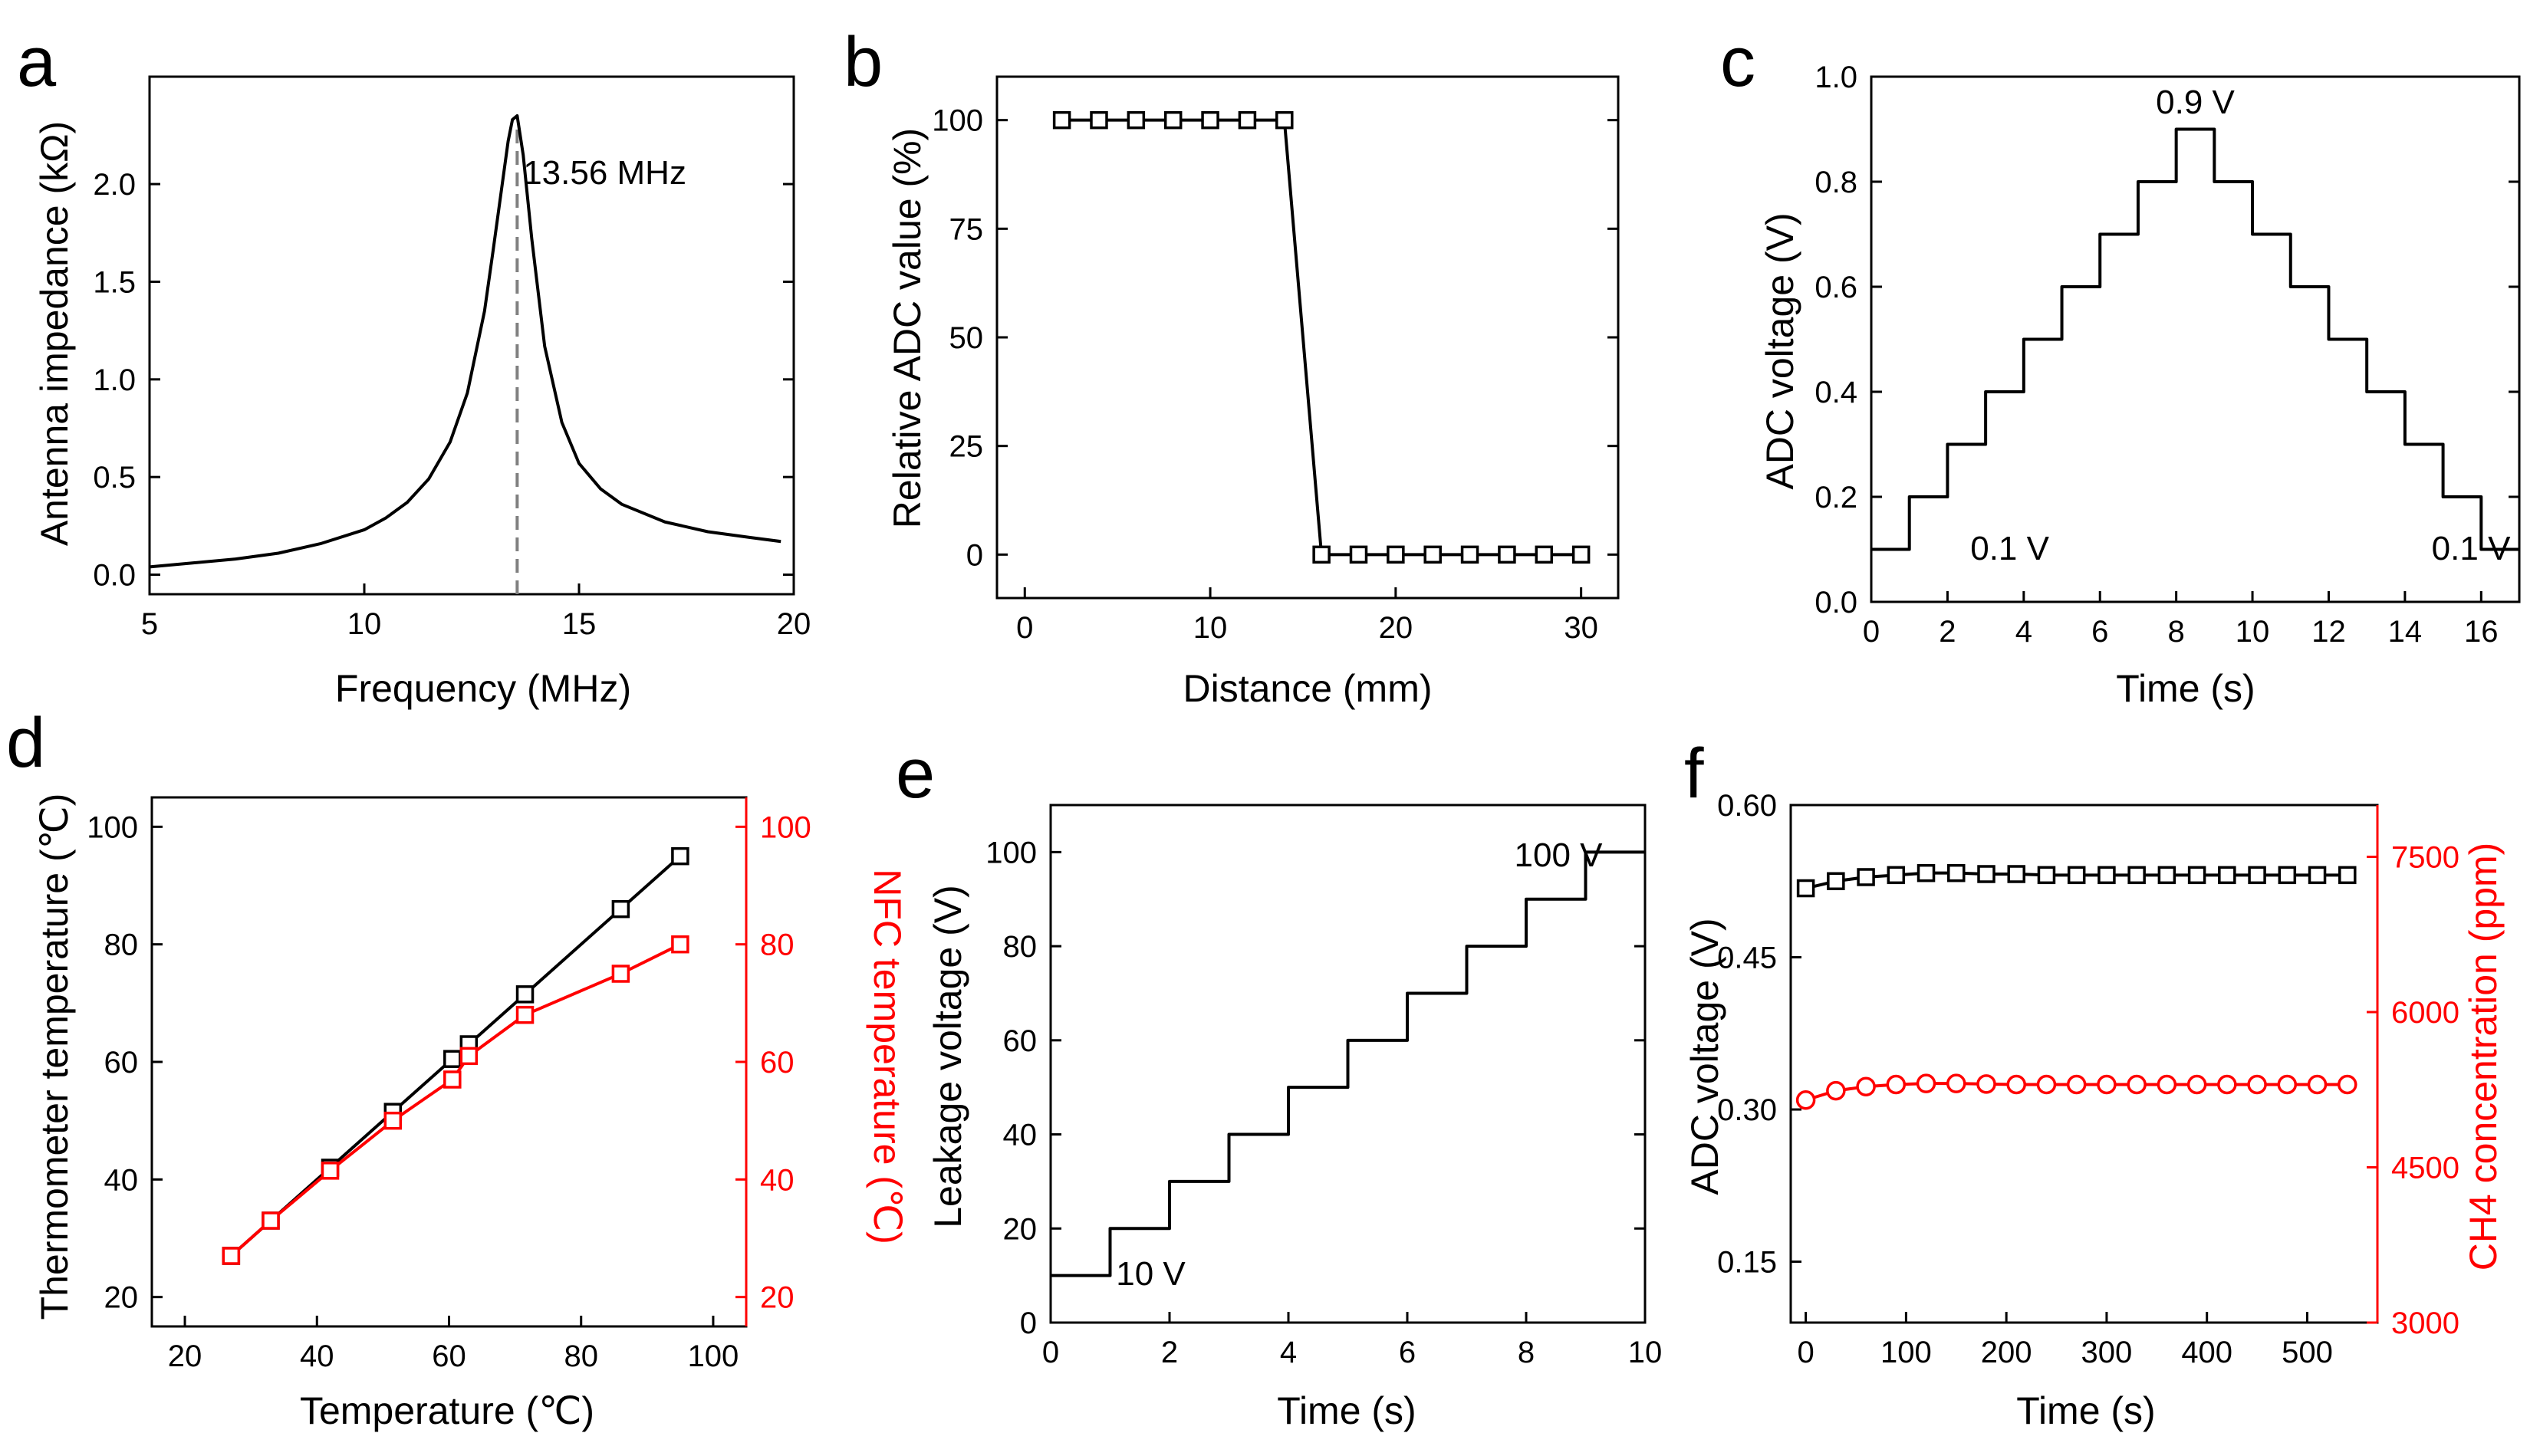  Describe the element at coordinates (777, 1298) in the screenshot. I see `panel-d-y2-tick-label: 20` at that location.